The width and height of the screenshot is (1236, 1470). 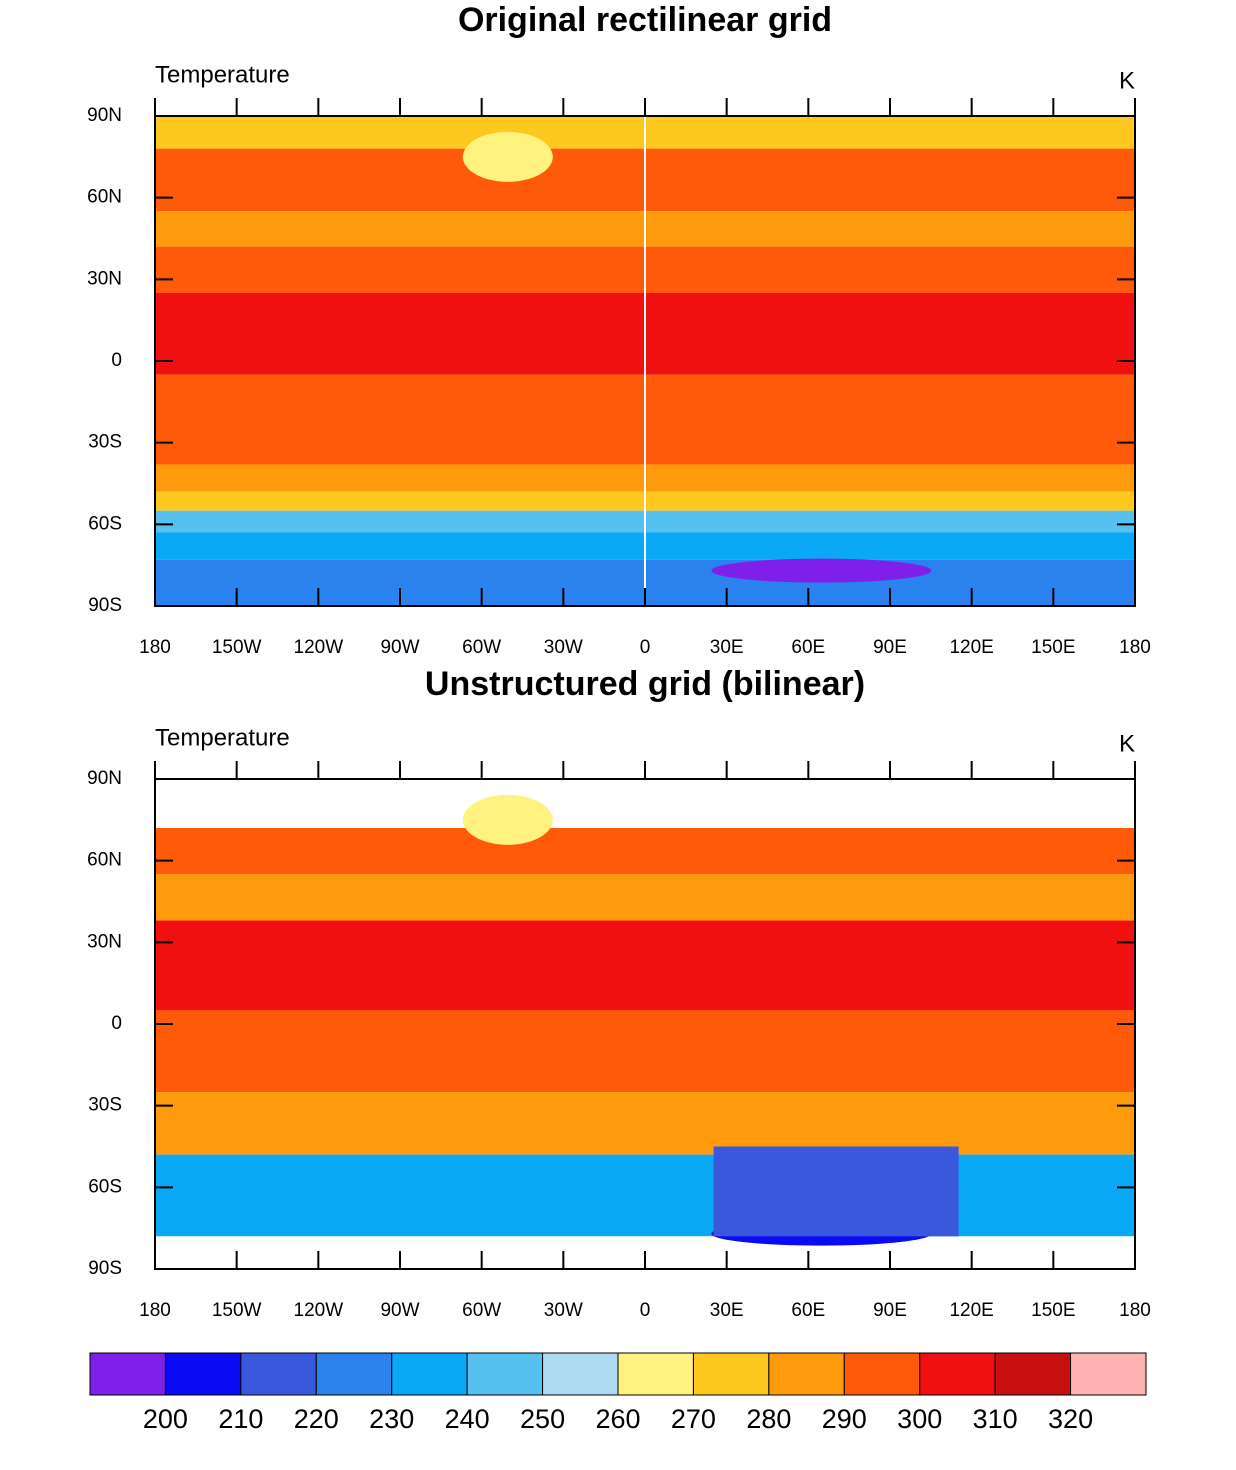 I want to click on antarctic-cold, so click(x=821, y=570).